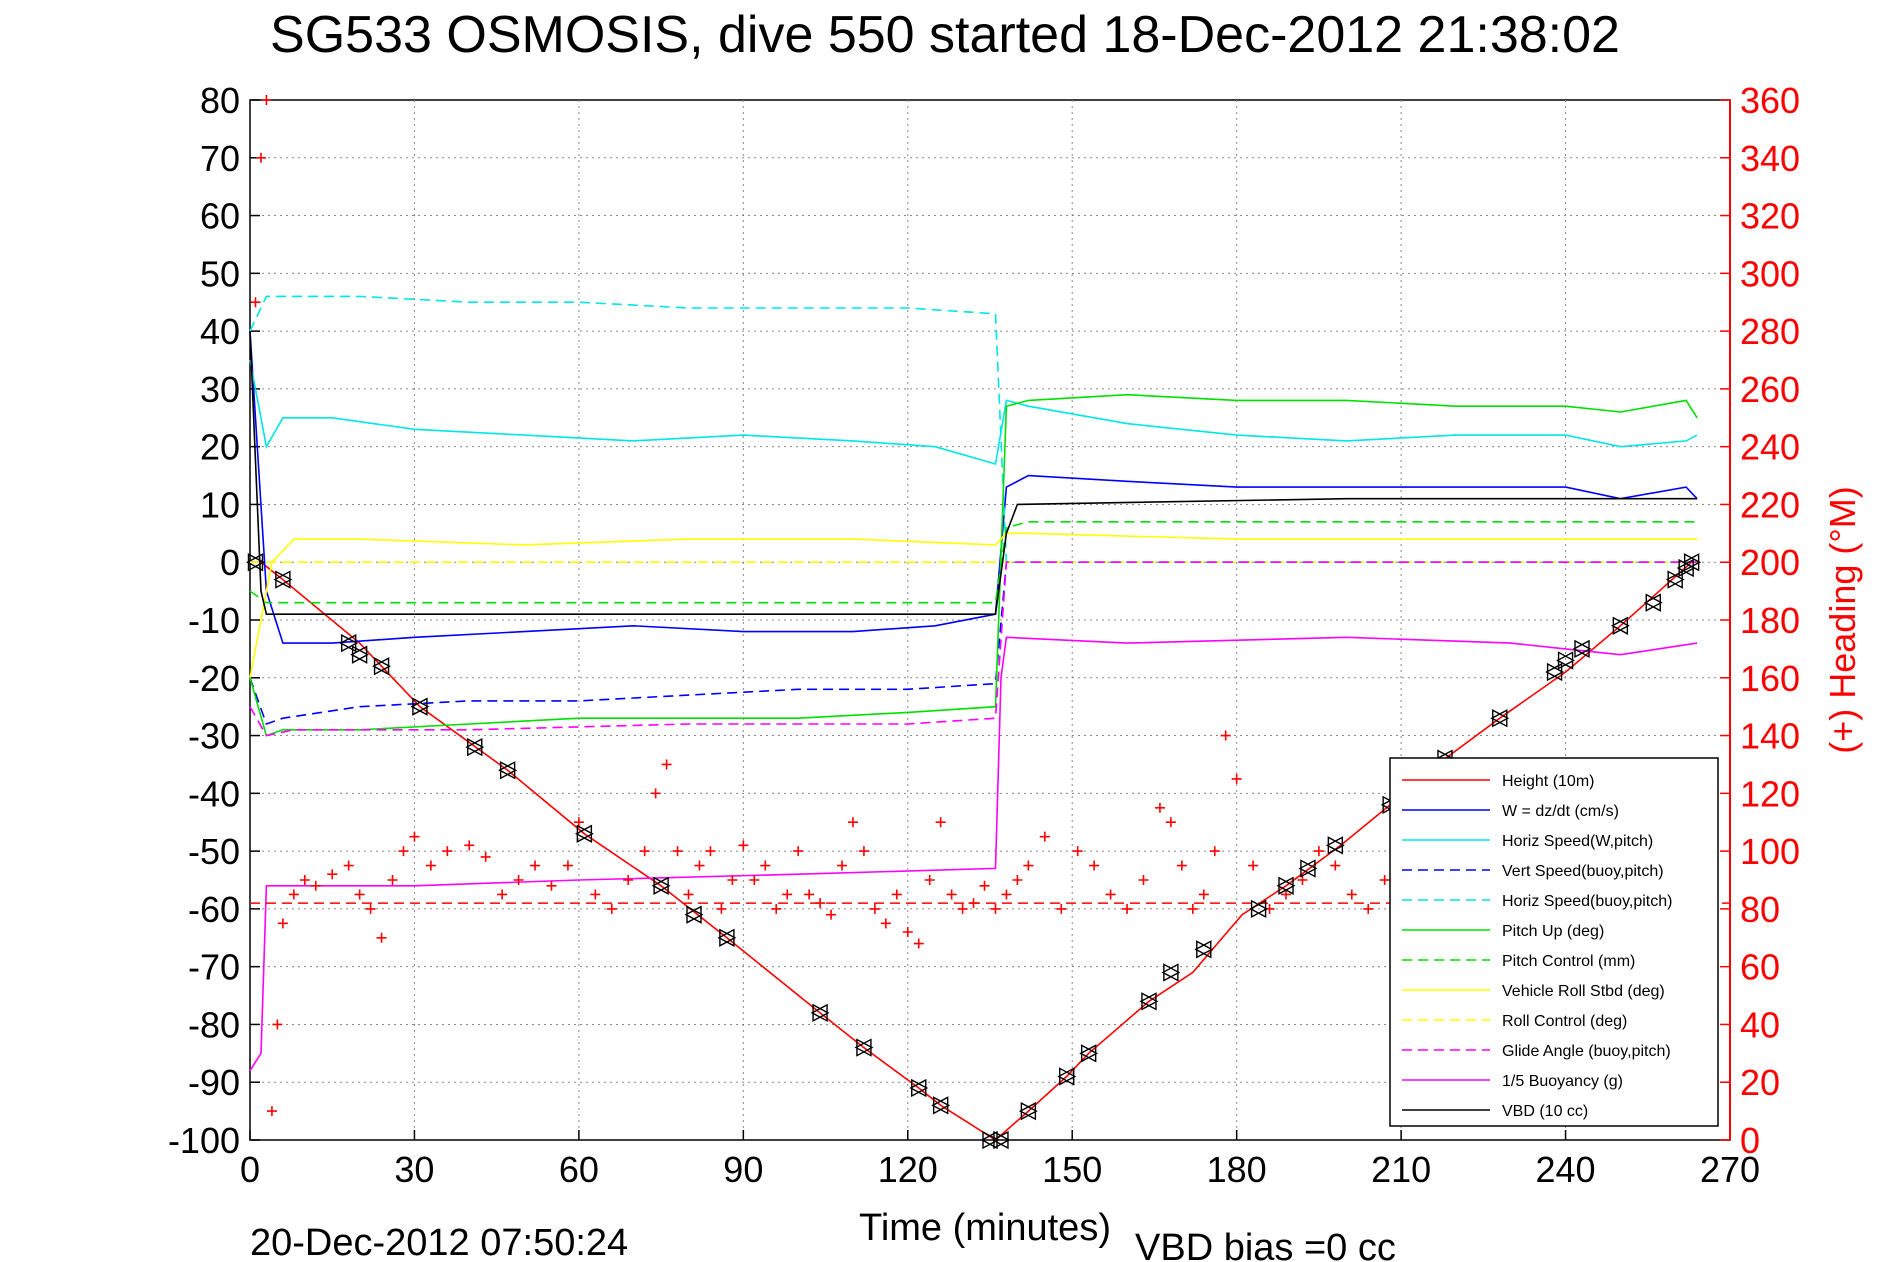  Describe the element at coordinates (1760, 1082) in the screenshot. I see `y2-tick-label: 20` at that location.